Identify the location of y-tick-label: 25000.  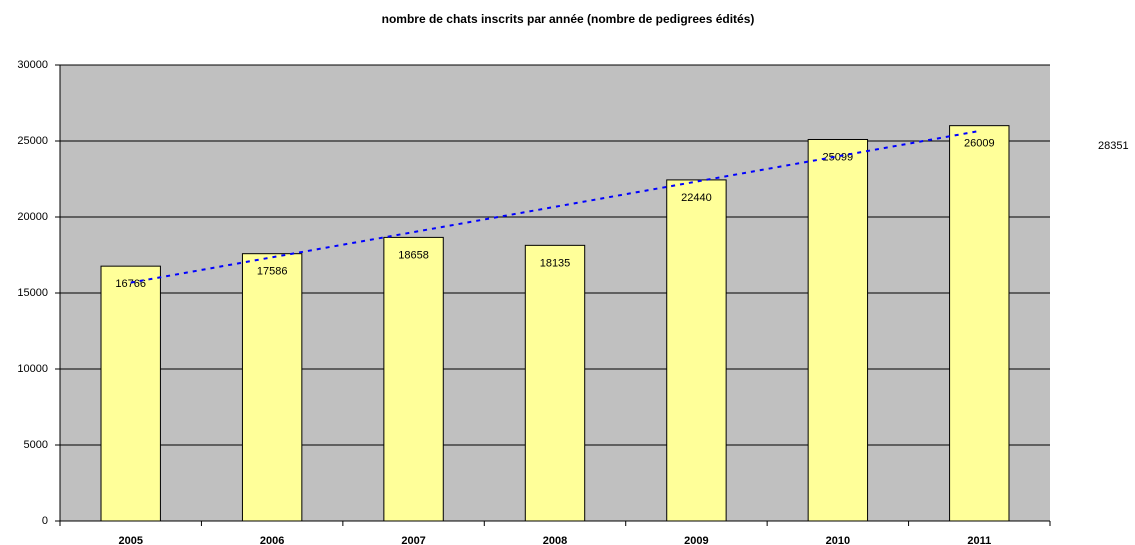
(32, 141).